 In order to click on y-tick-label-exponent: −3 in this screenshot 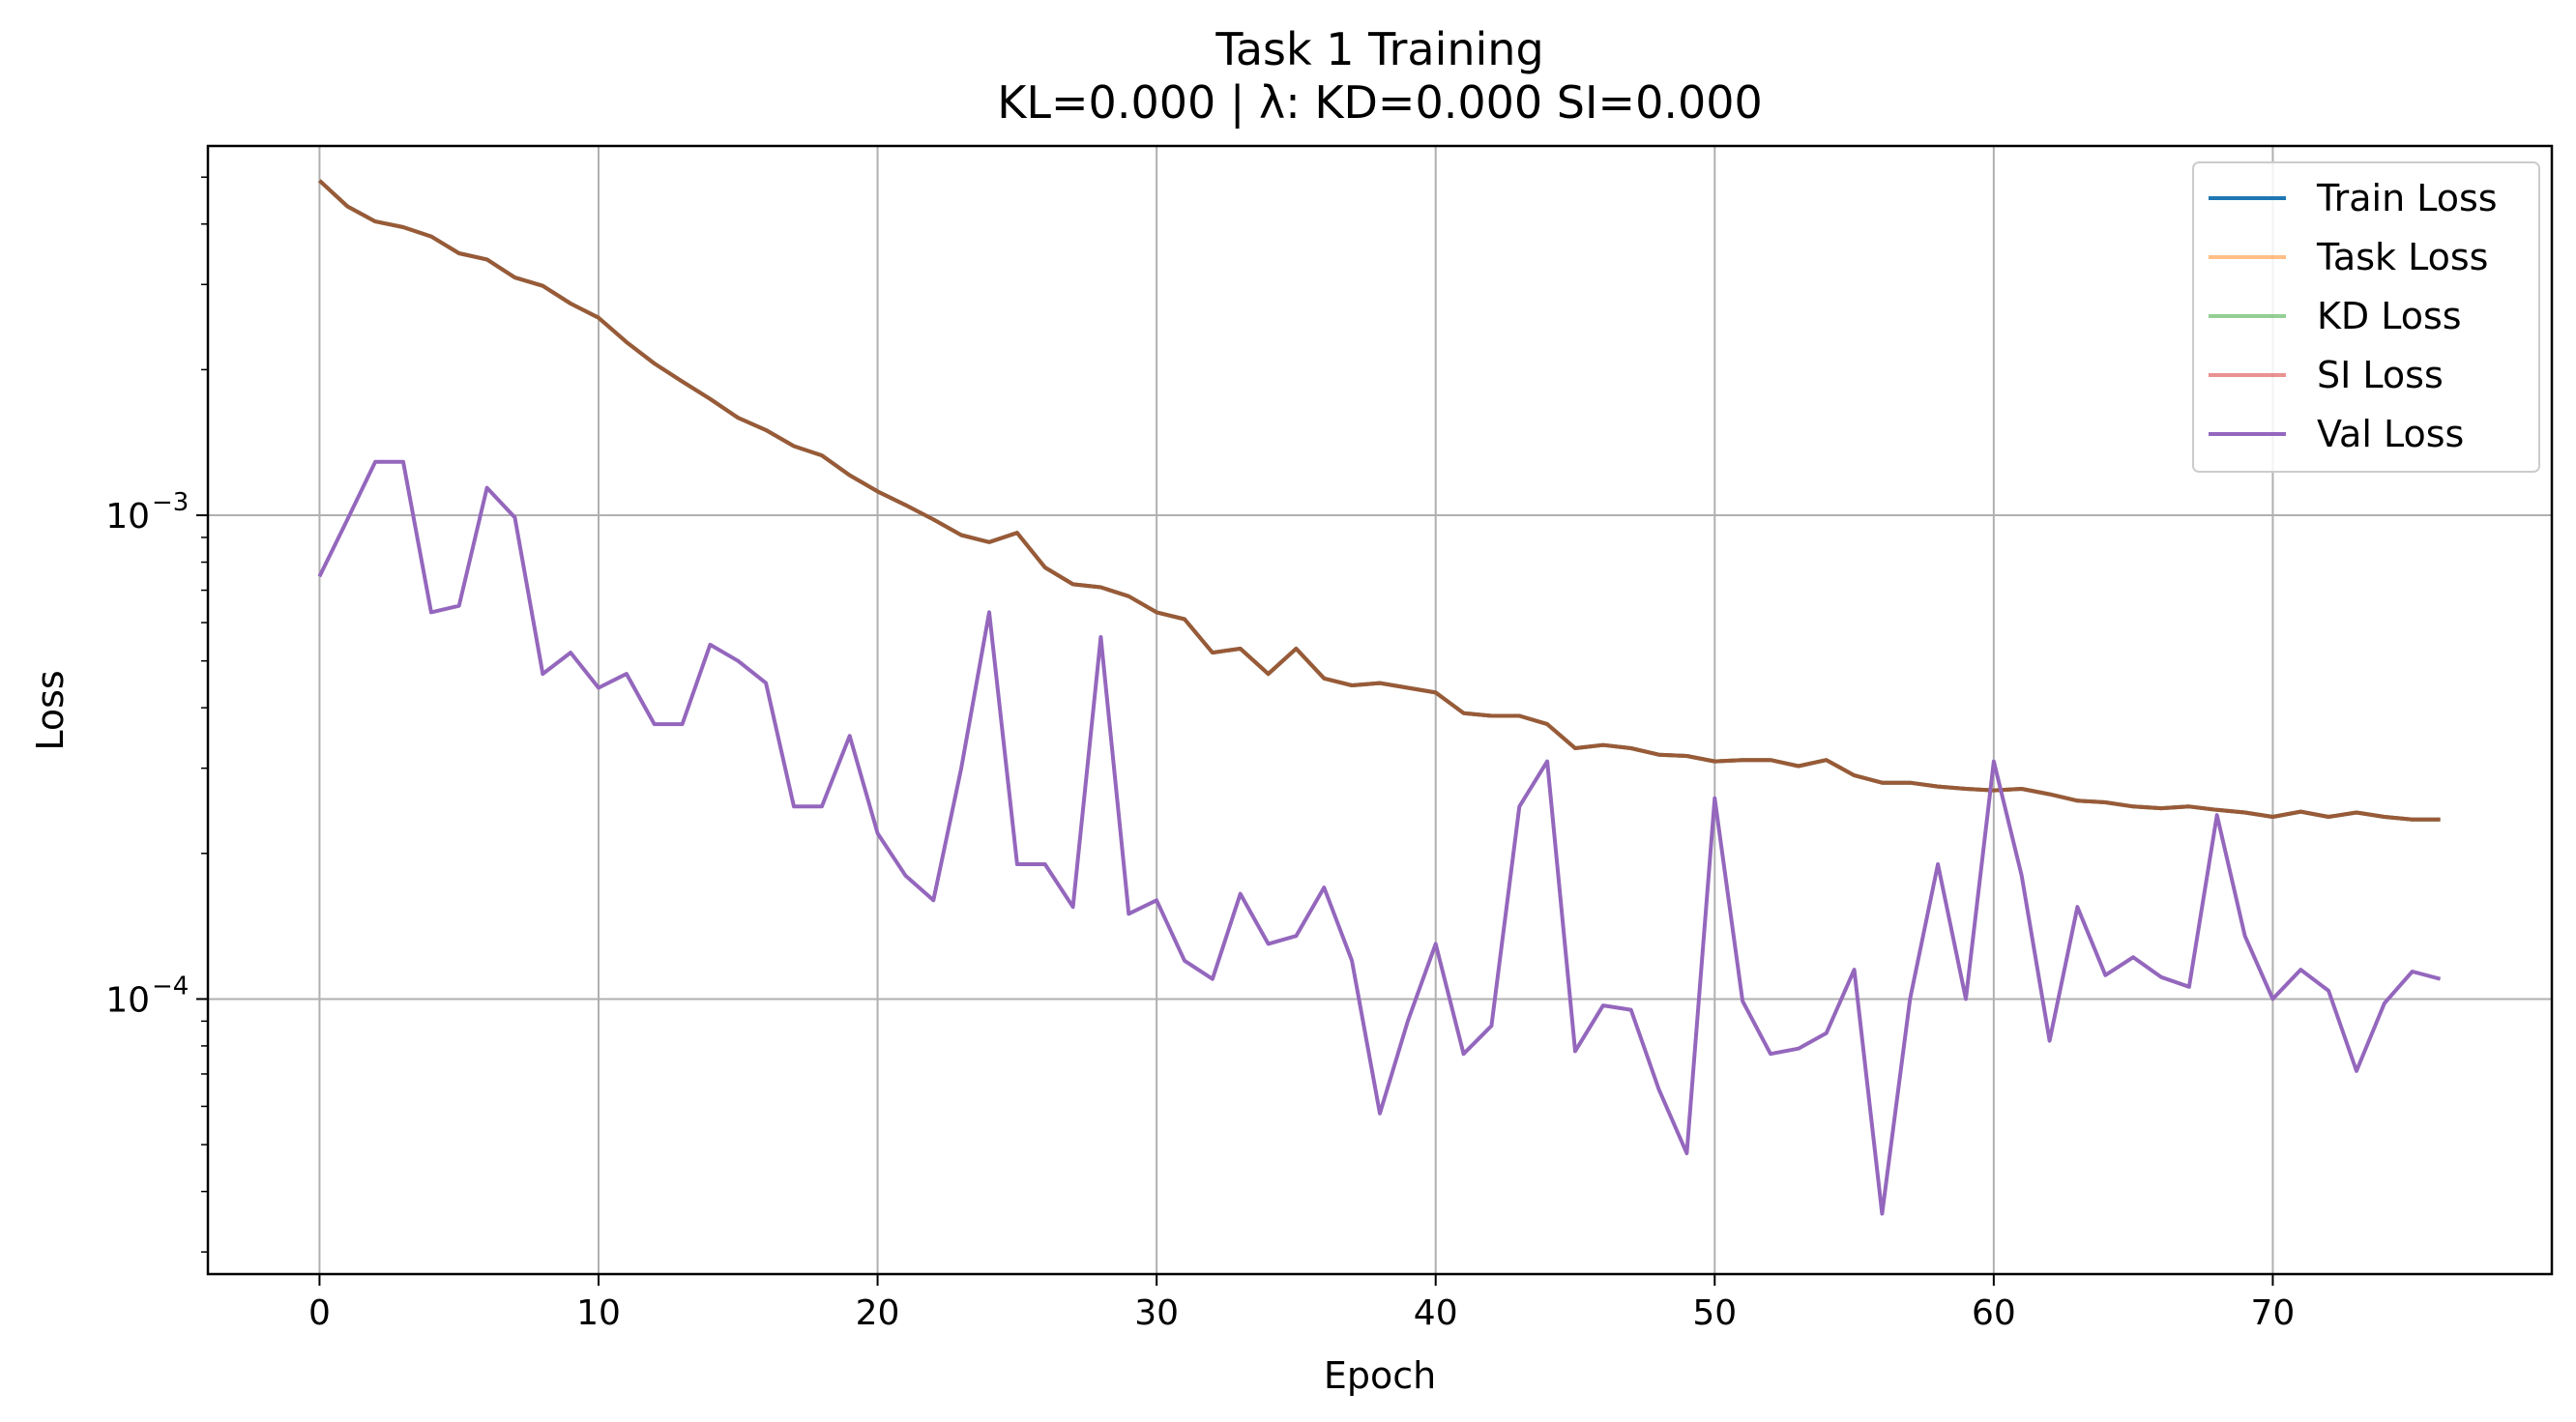, I will do `click(170, 503)`.